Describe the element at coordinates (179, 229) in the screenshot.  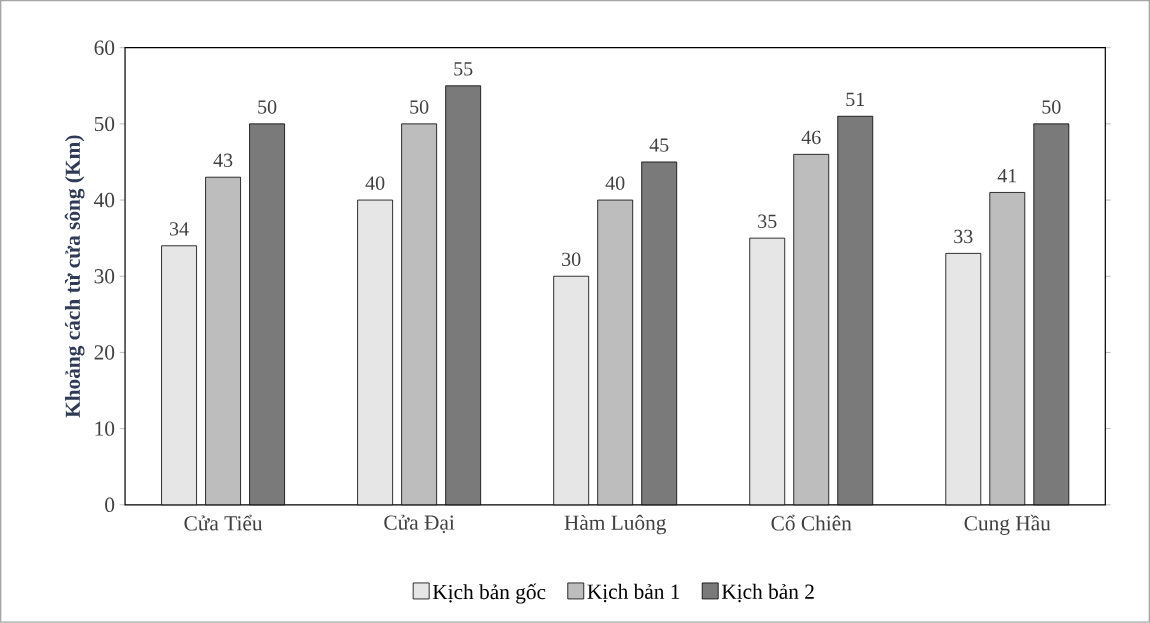
I see `data-label: 34` at that location.